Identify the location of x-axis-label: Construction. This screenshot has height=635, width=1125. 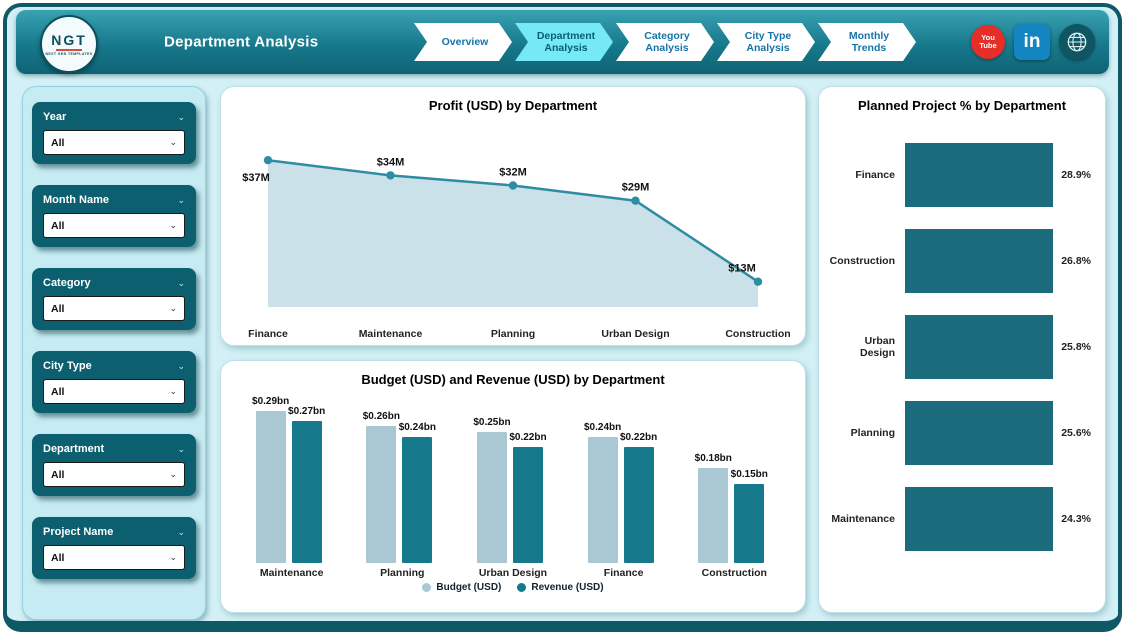
(734, 573).